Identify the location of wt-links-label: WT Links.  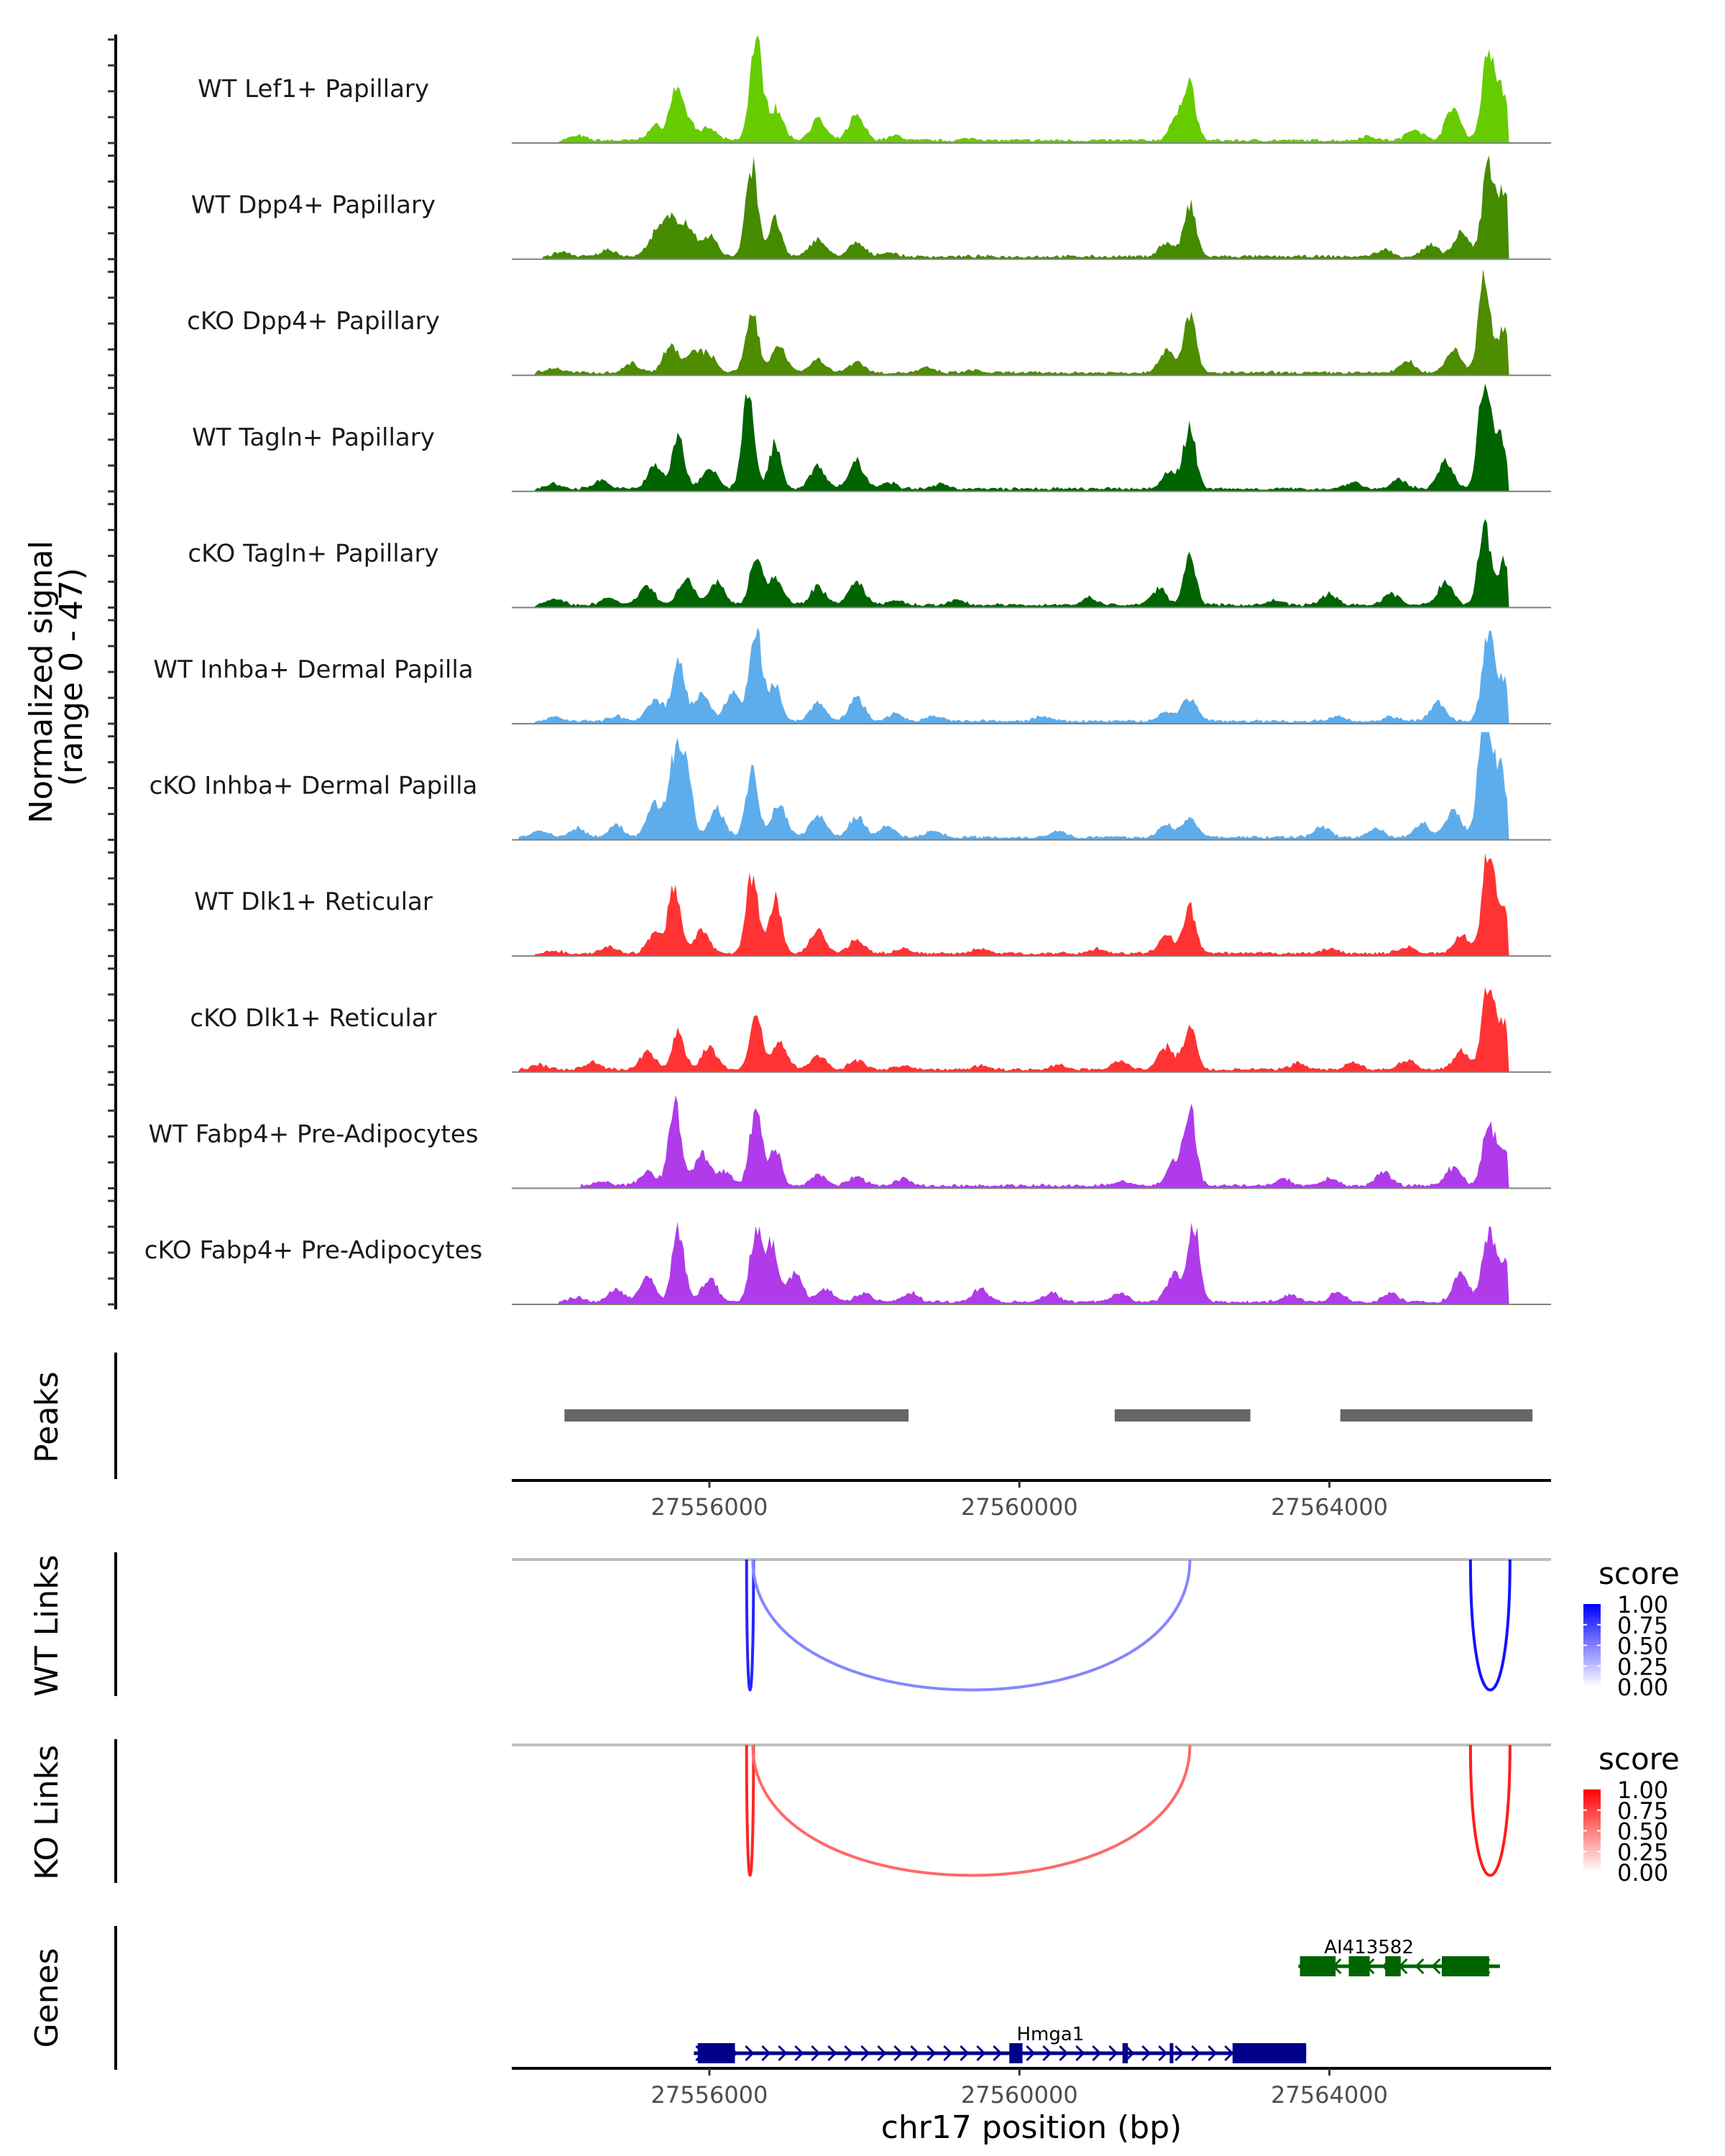
(47, 1625).